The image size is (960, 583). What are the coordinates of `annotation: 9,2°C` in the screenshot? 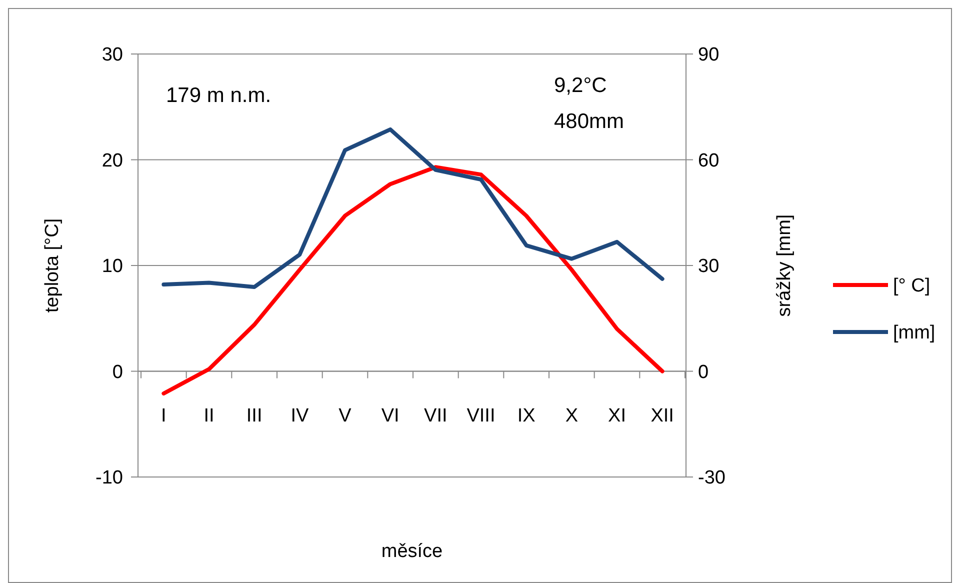 It's located at (580, 85).